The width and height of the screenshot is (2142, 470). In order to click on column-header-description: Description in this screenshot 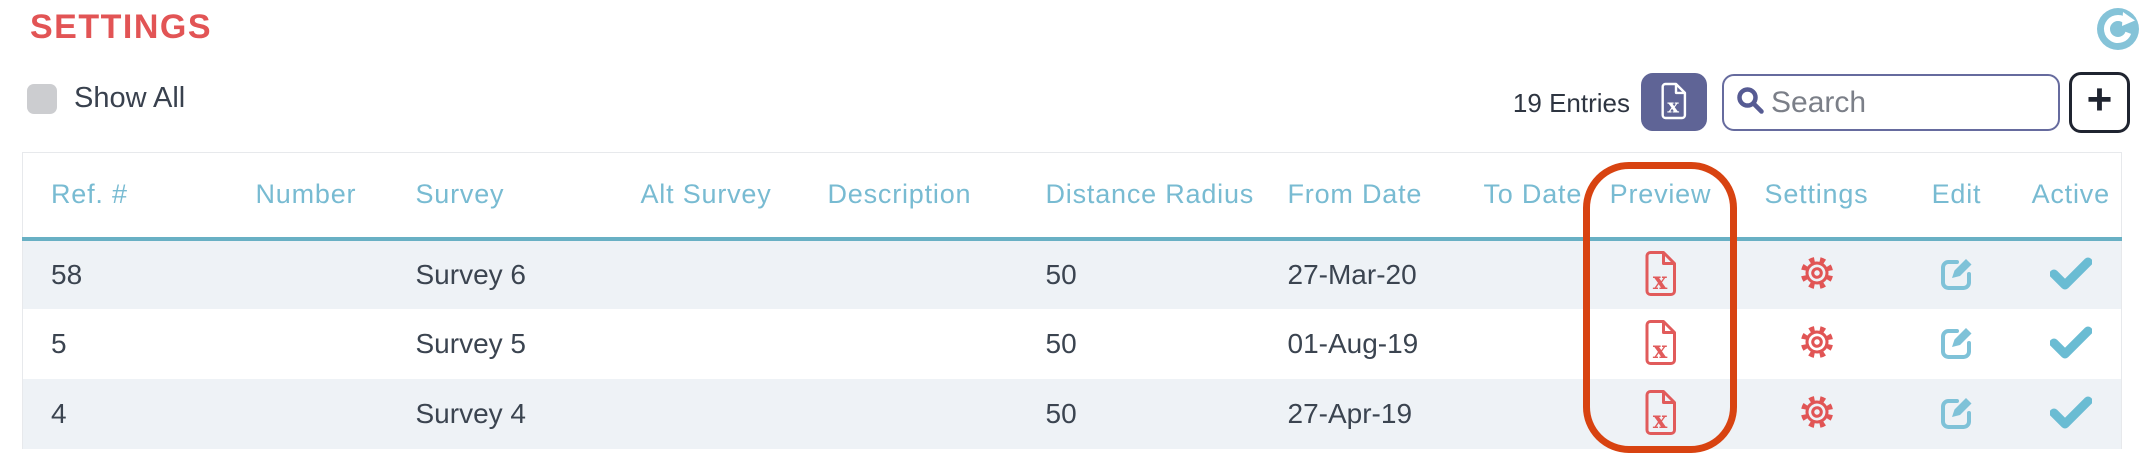, I will do `click(908, 196)`.